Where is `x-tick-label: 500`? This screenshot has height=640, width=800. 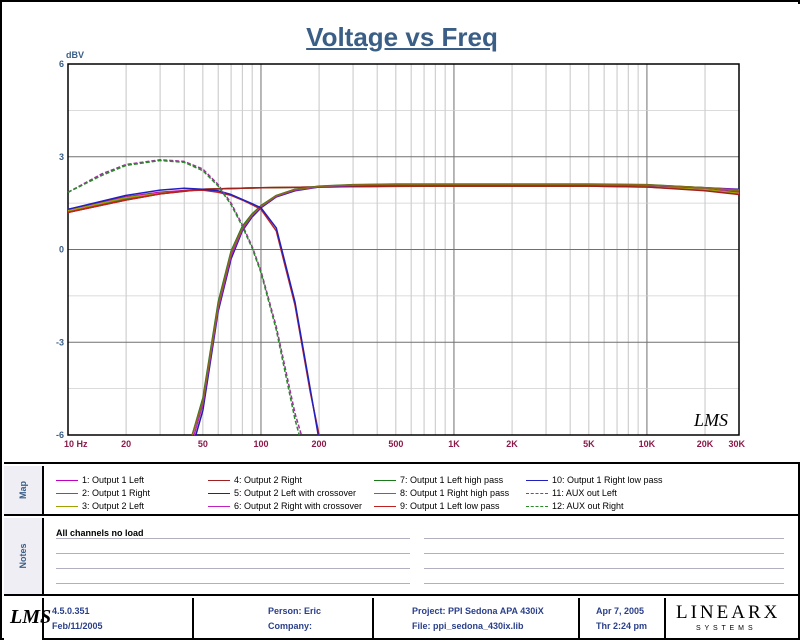 x-tick-label: 500 is located at coordinates (395, 444).